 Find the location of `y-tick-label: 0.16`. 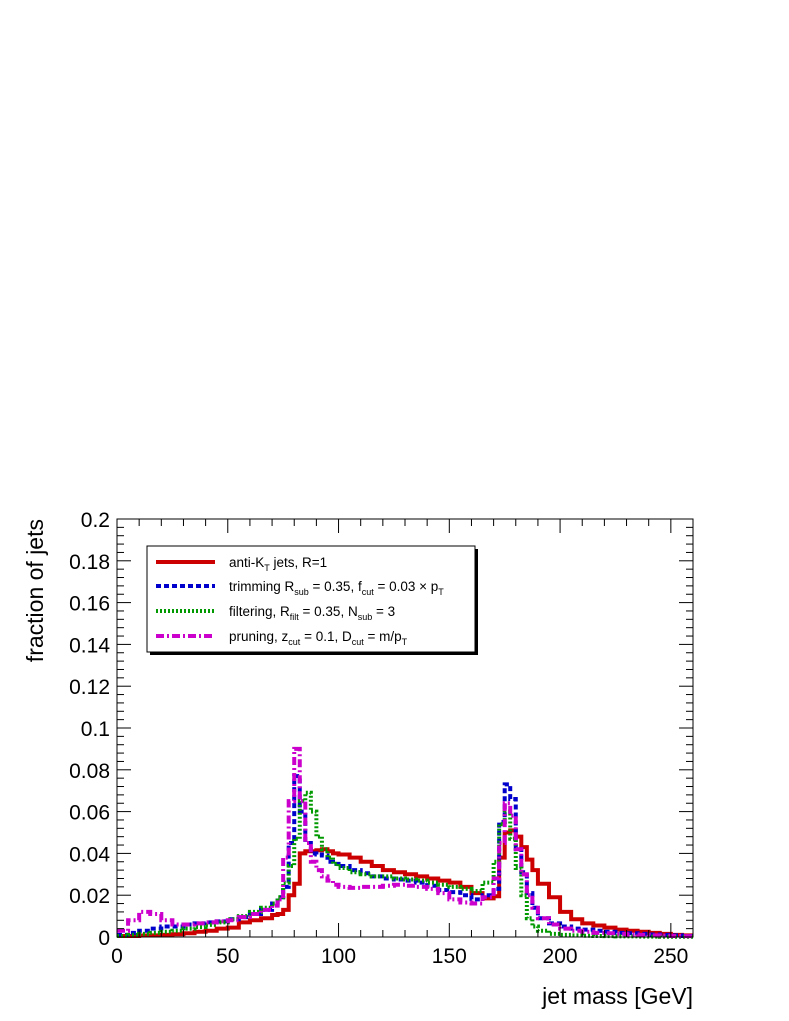

y-tick-label: 0.16 is located at coordinates (89, 604).